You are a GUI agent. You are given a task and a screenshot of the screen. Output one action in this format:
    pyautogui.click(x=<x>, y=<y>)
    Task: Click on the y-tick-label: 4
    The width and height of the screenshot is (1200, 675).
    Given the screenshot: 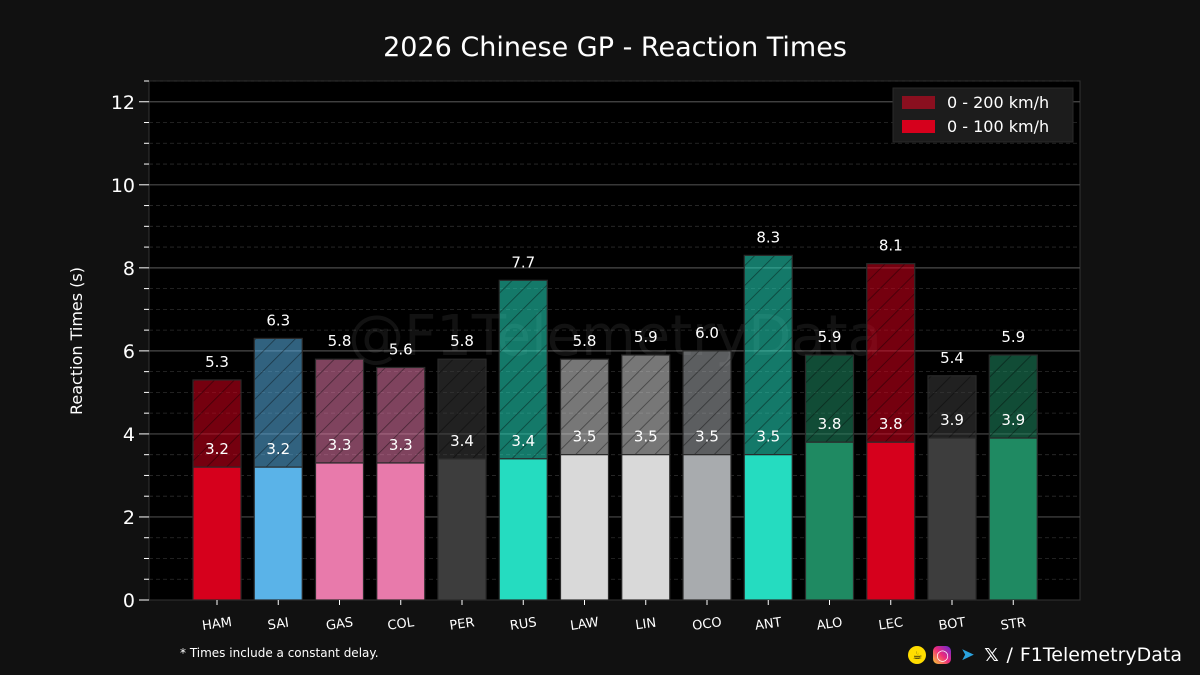 What is the action you would take?
    pyautogui.click(x=129, y=435)
    